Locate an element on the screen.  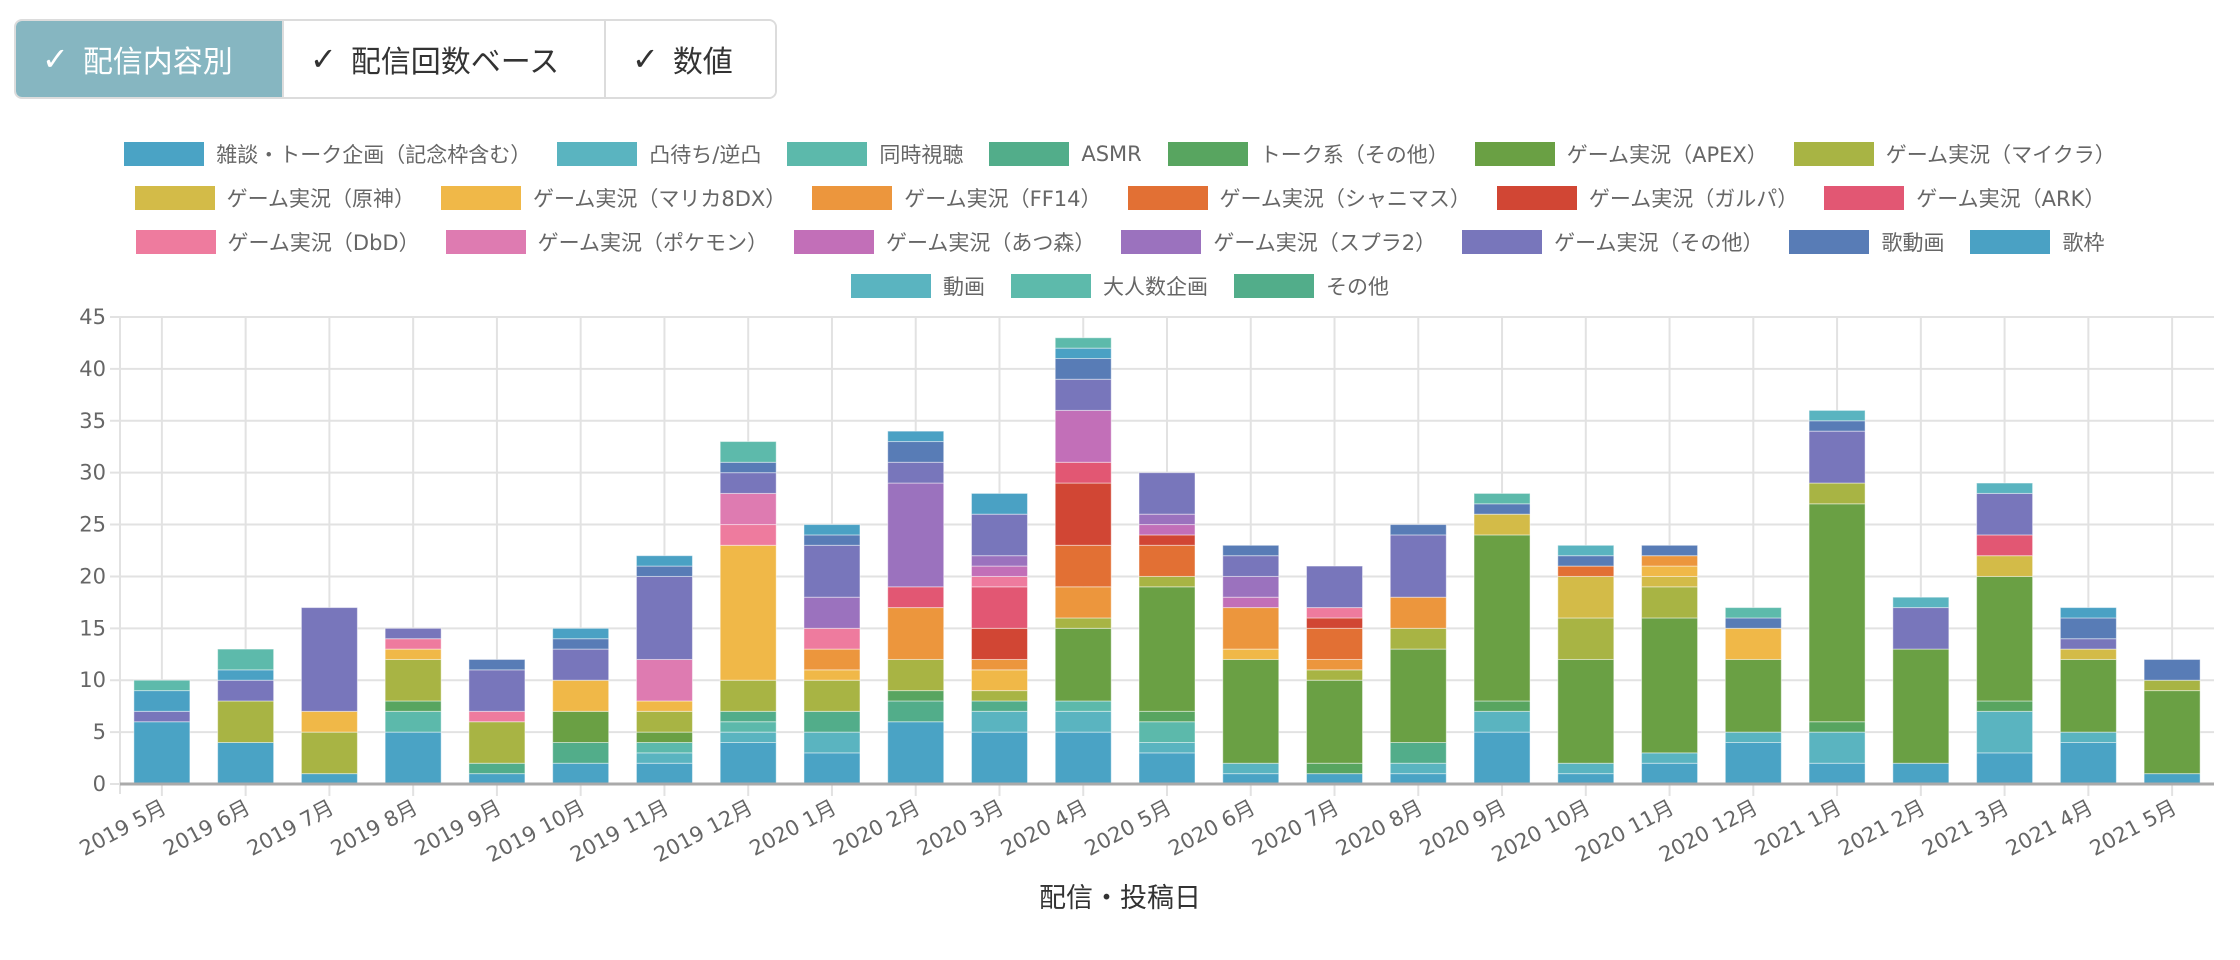
legend-item: ゲーム実況（原神） is located at coordinates (274, 198).